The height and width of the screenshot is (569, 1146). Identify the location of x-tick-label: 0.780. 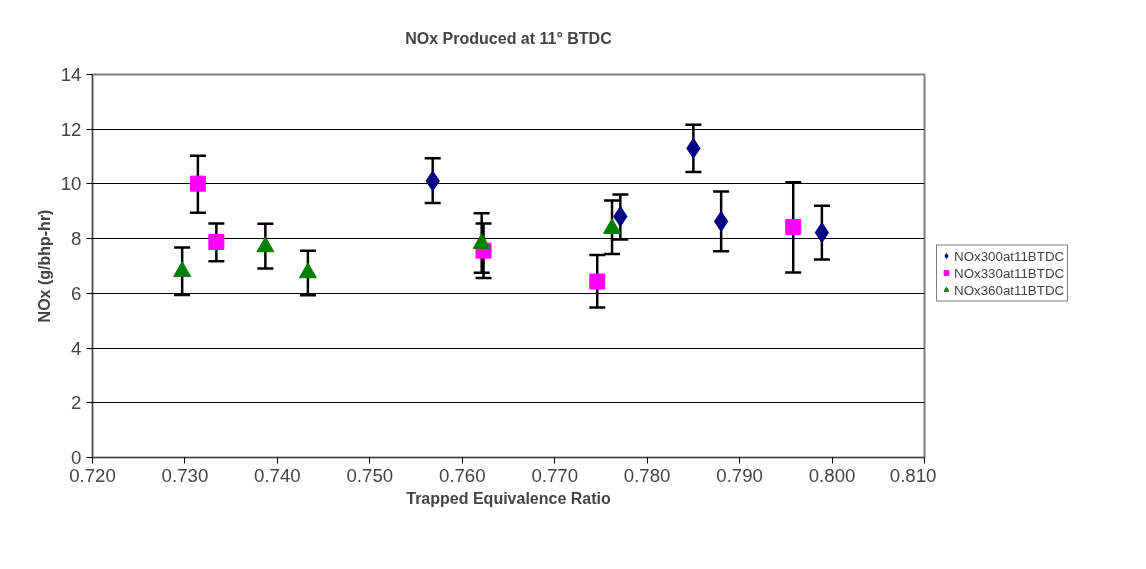
(647, 475).